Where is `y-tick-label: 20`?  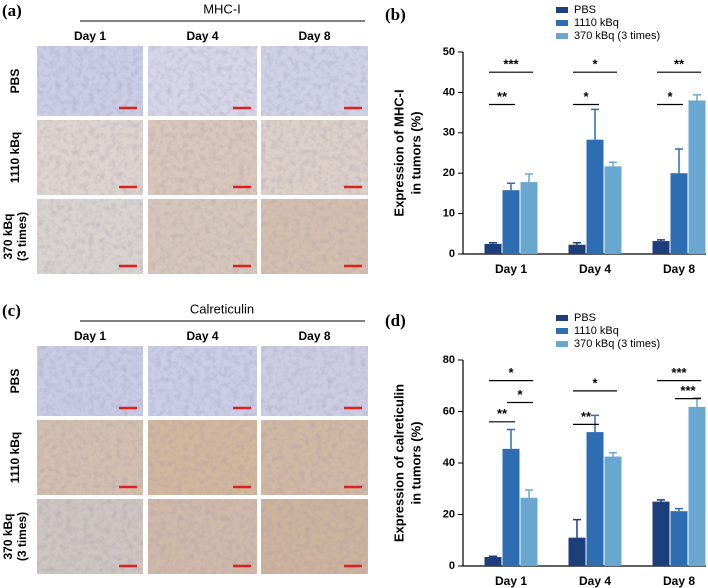
y-tick-label: 20 is located at coordinates (449, 173).